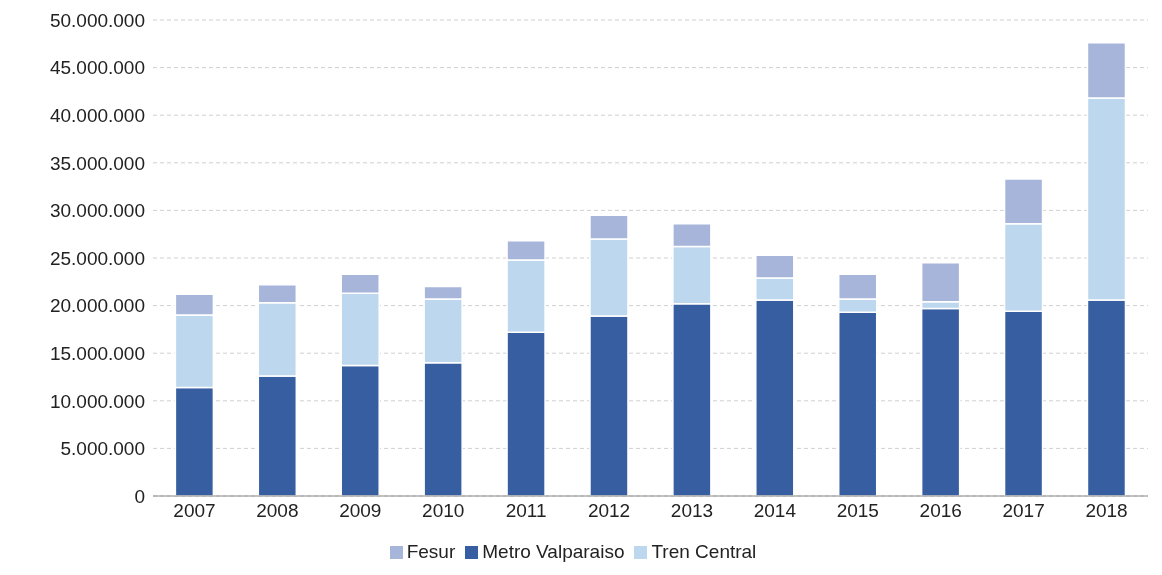 The image size is (1162, 575). Describe the element at coordinates (1106, 511) in the screenshot. I see `x-tick-label: 2018` at that location.